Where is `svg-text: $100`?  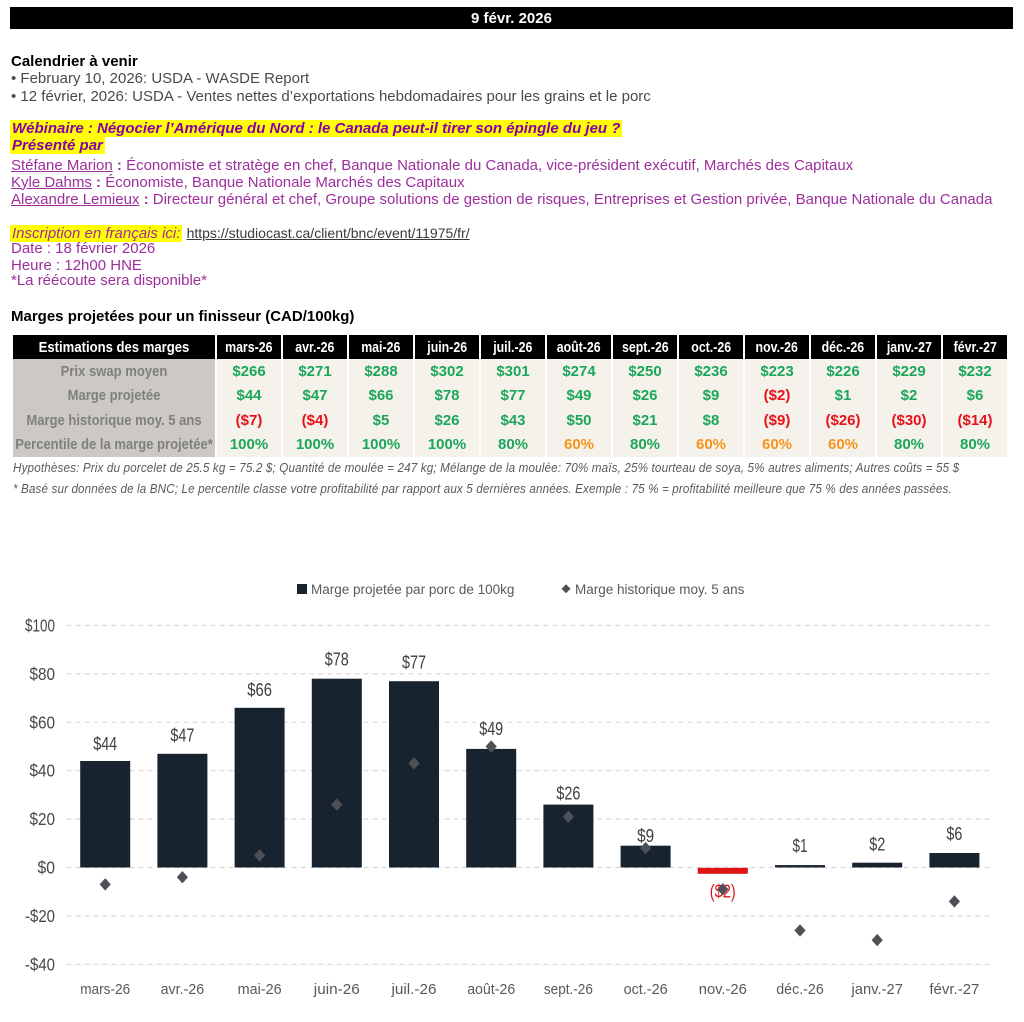
svg-text: $100 is located at coordinates (40, 626).